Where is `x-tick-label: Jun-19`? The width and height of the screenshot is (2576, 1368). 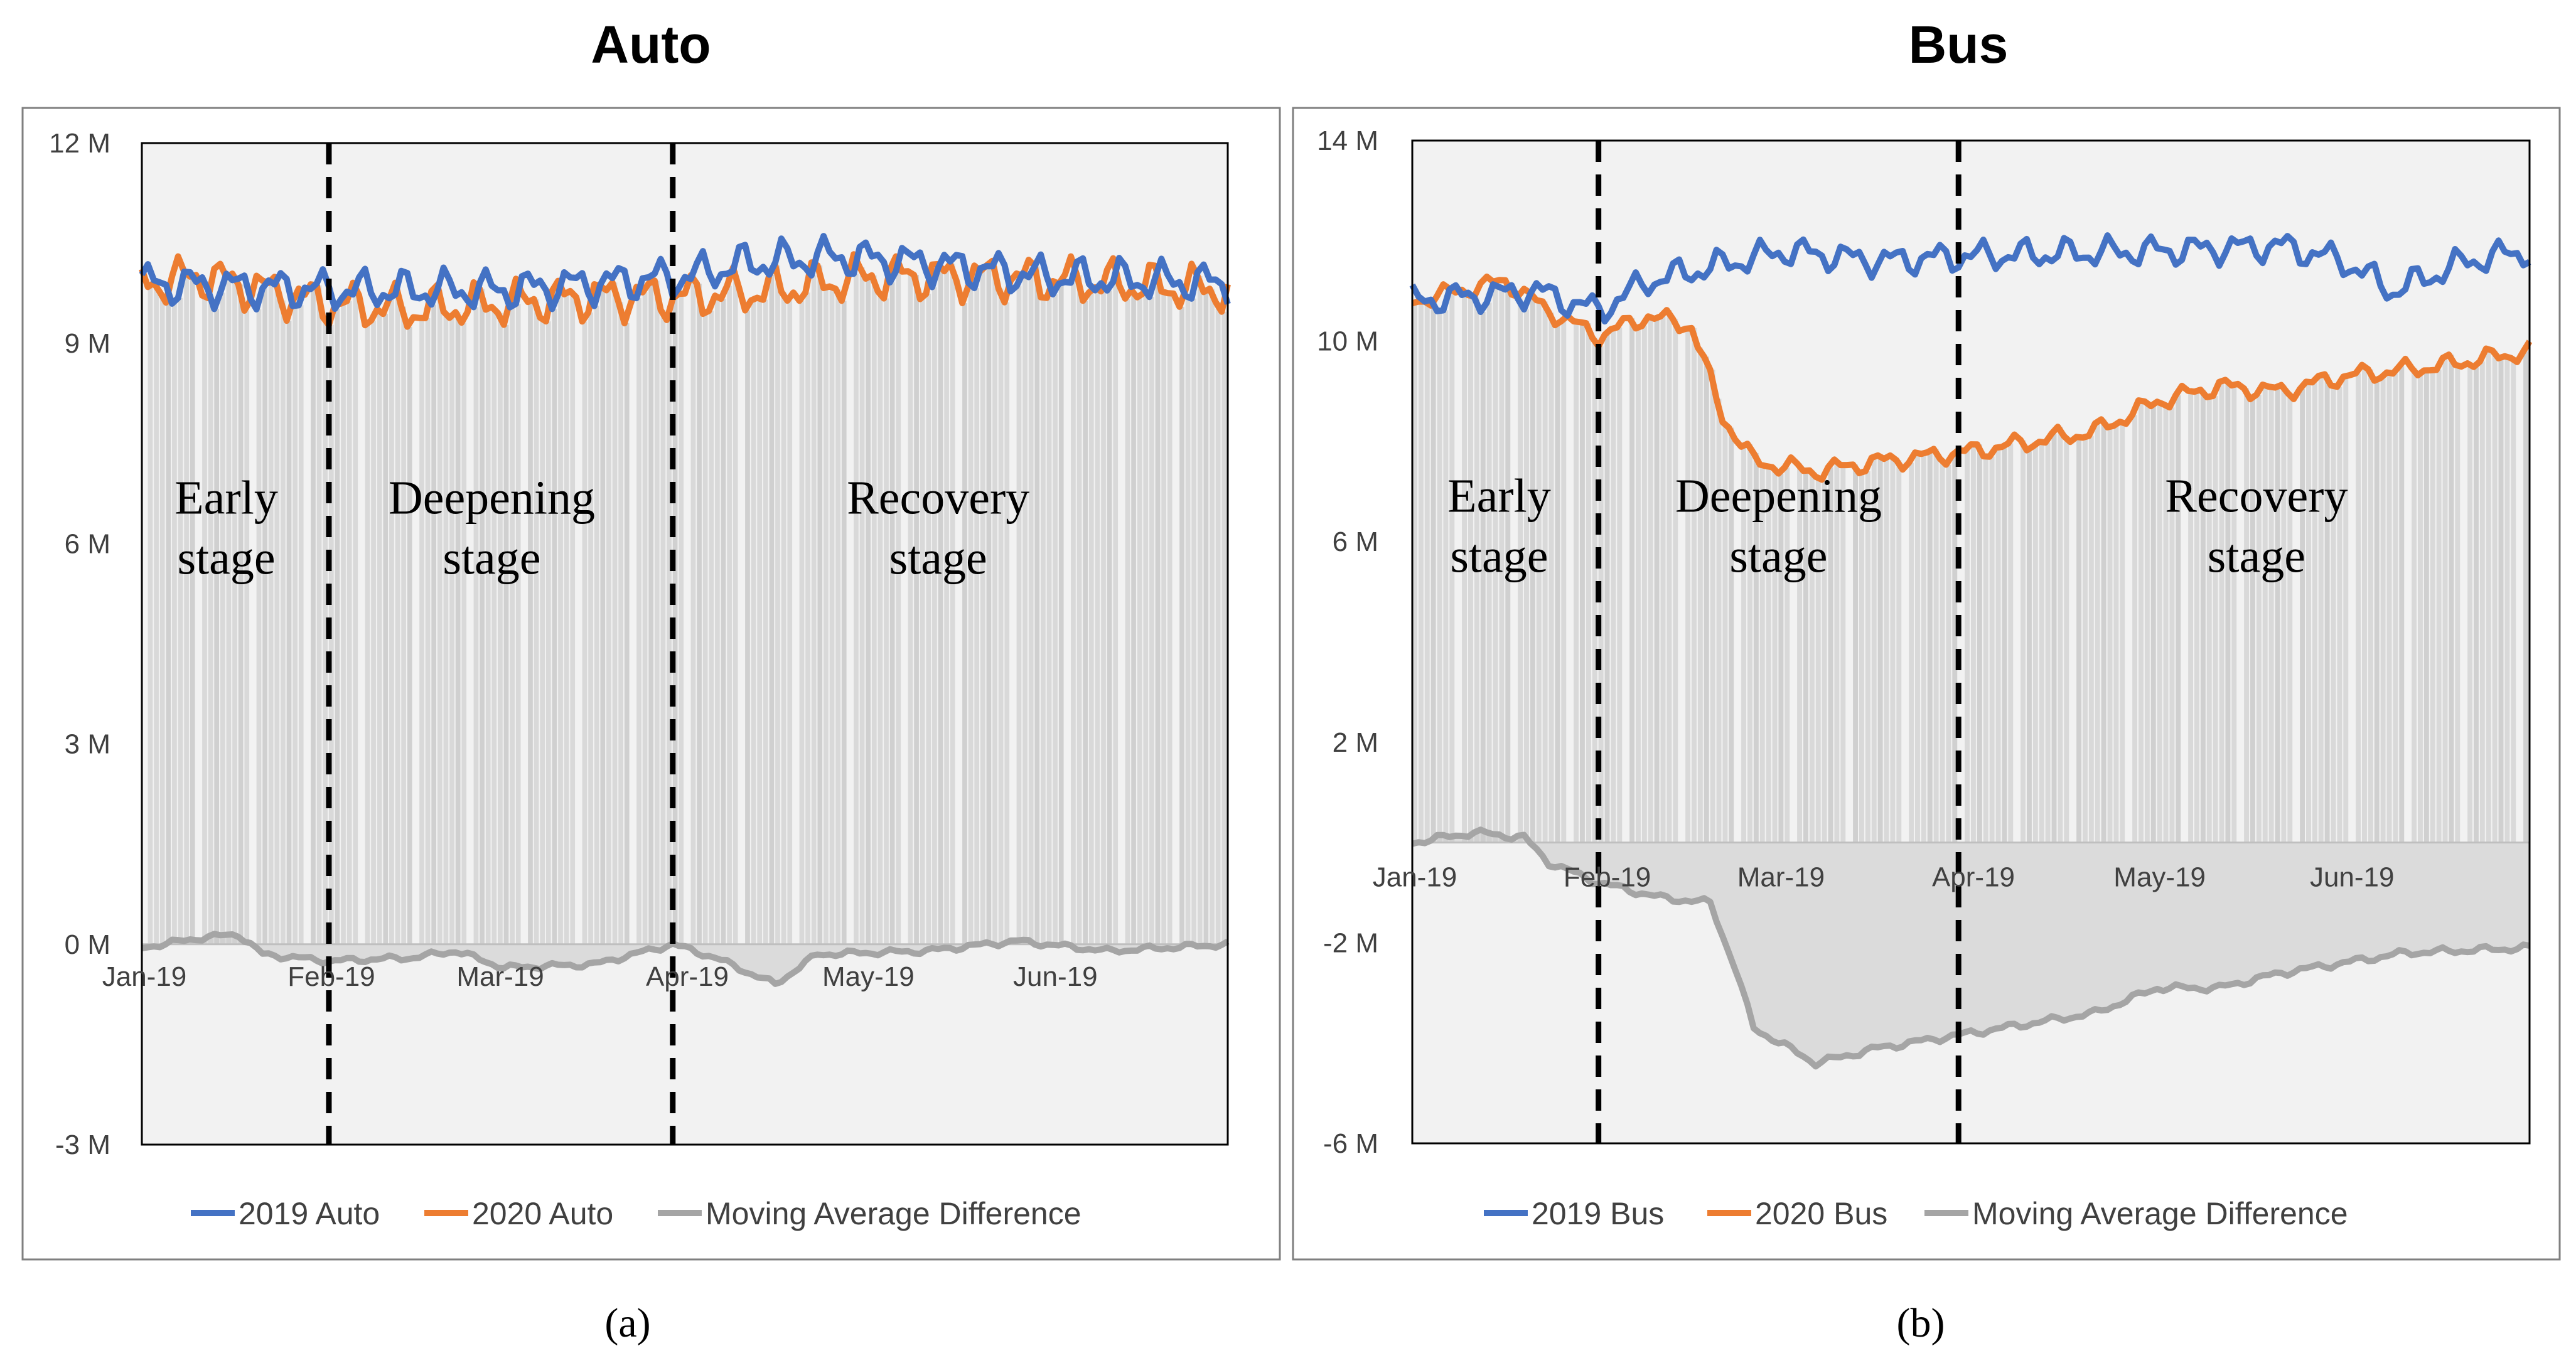
x-tick-label: Jun-19 is located at coordinates (2352, 878).